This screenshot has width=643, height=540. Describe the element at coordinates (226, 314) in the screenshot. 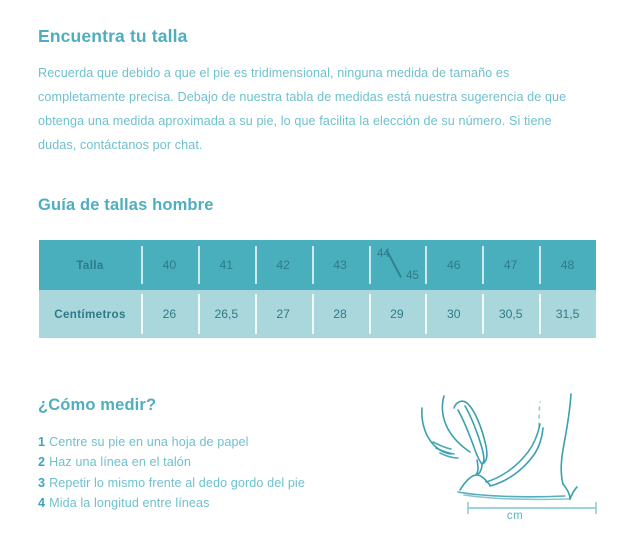

I see `cm-cell-1: 26,5` at that location.